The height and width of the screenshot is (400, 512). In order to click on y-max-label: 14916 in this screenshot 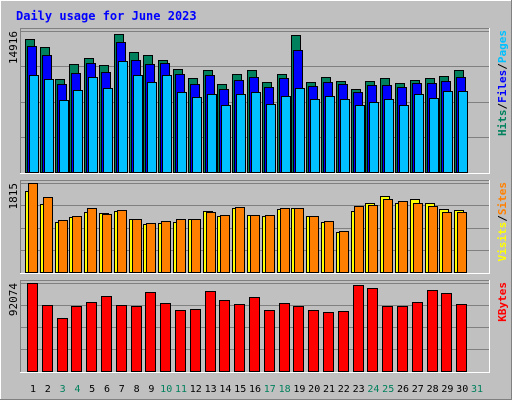, I will do `click(13, 47)`.